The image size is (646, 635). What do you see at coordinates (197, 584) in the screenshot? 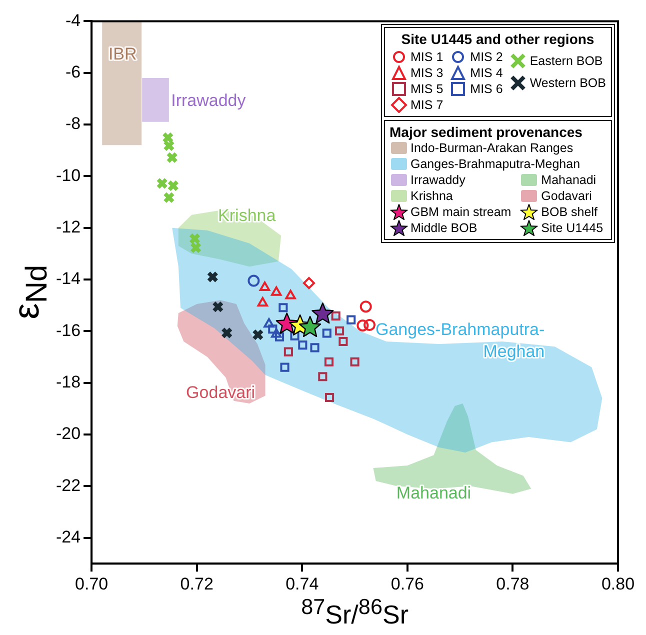
I see `x-tick-label: 0.72` at bounding box center [197, 584].